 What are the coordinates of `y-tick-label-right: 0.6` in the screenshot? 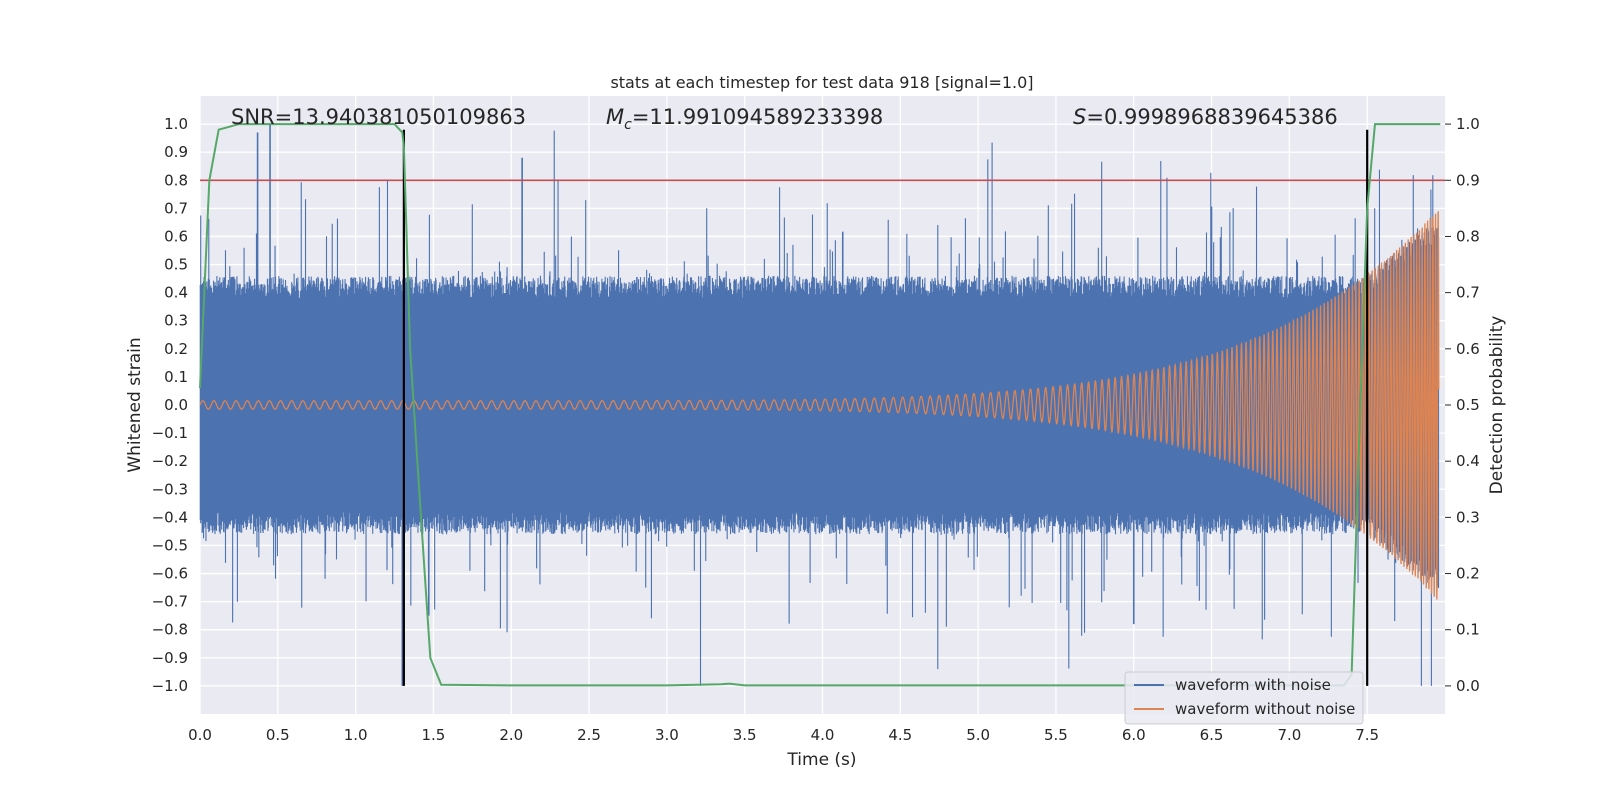 It's located at (1468, 349).